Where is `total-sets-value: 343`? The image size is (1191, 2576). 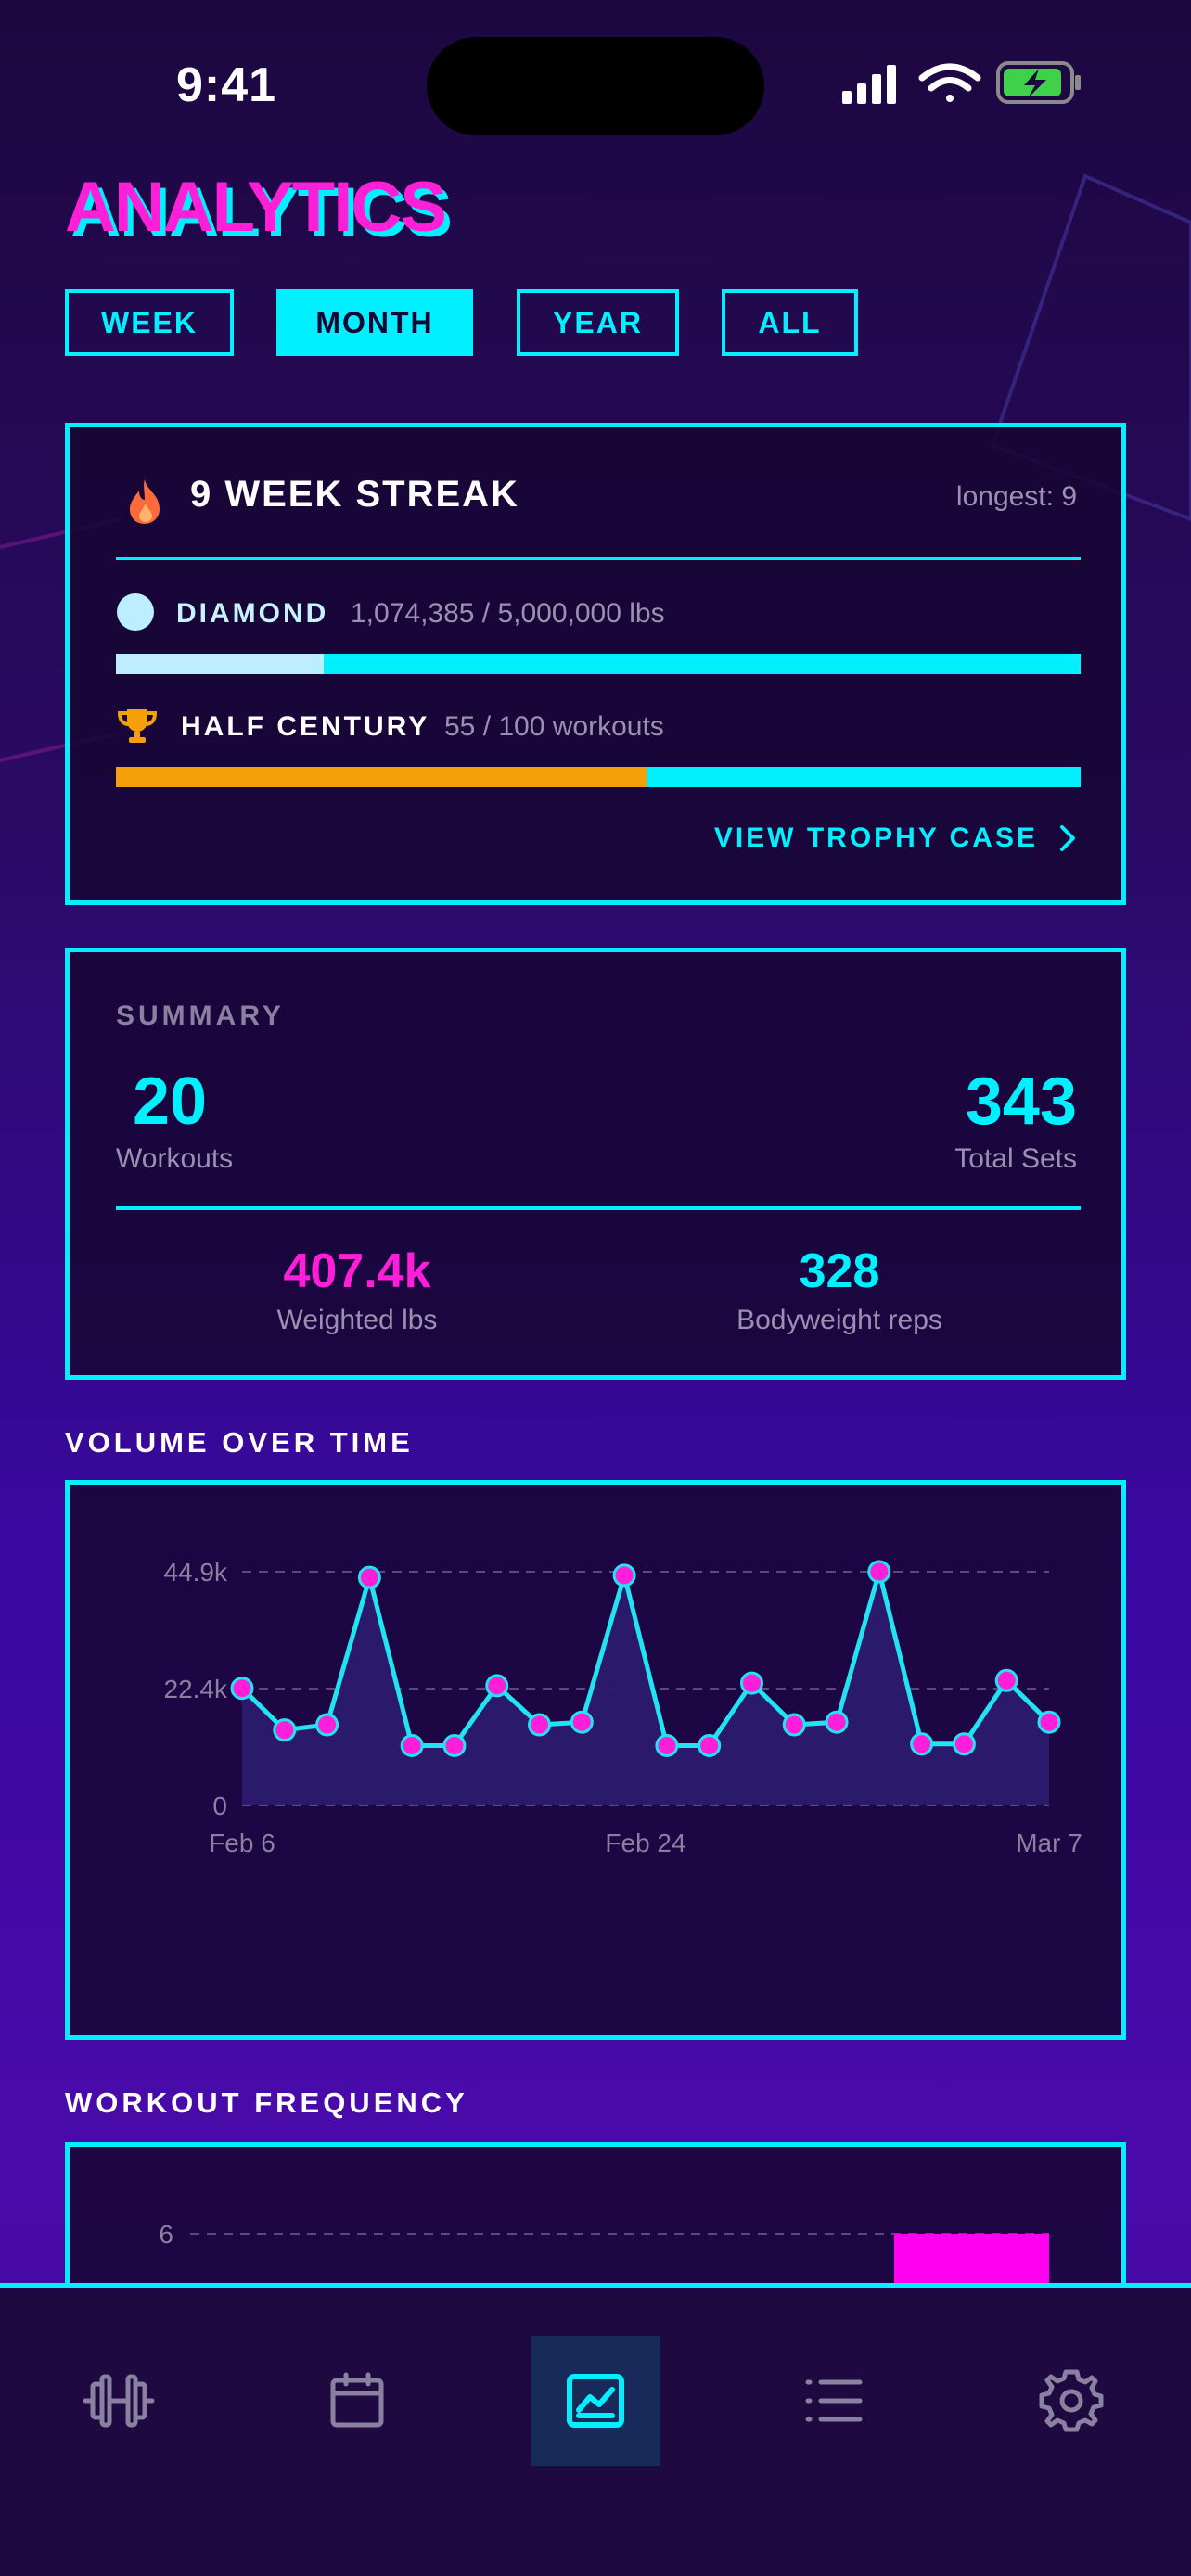 total-sets-value: 343 is located at coordinates (1021, 1102).